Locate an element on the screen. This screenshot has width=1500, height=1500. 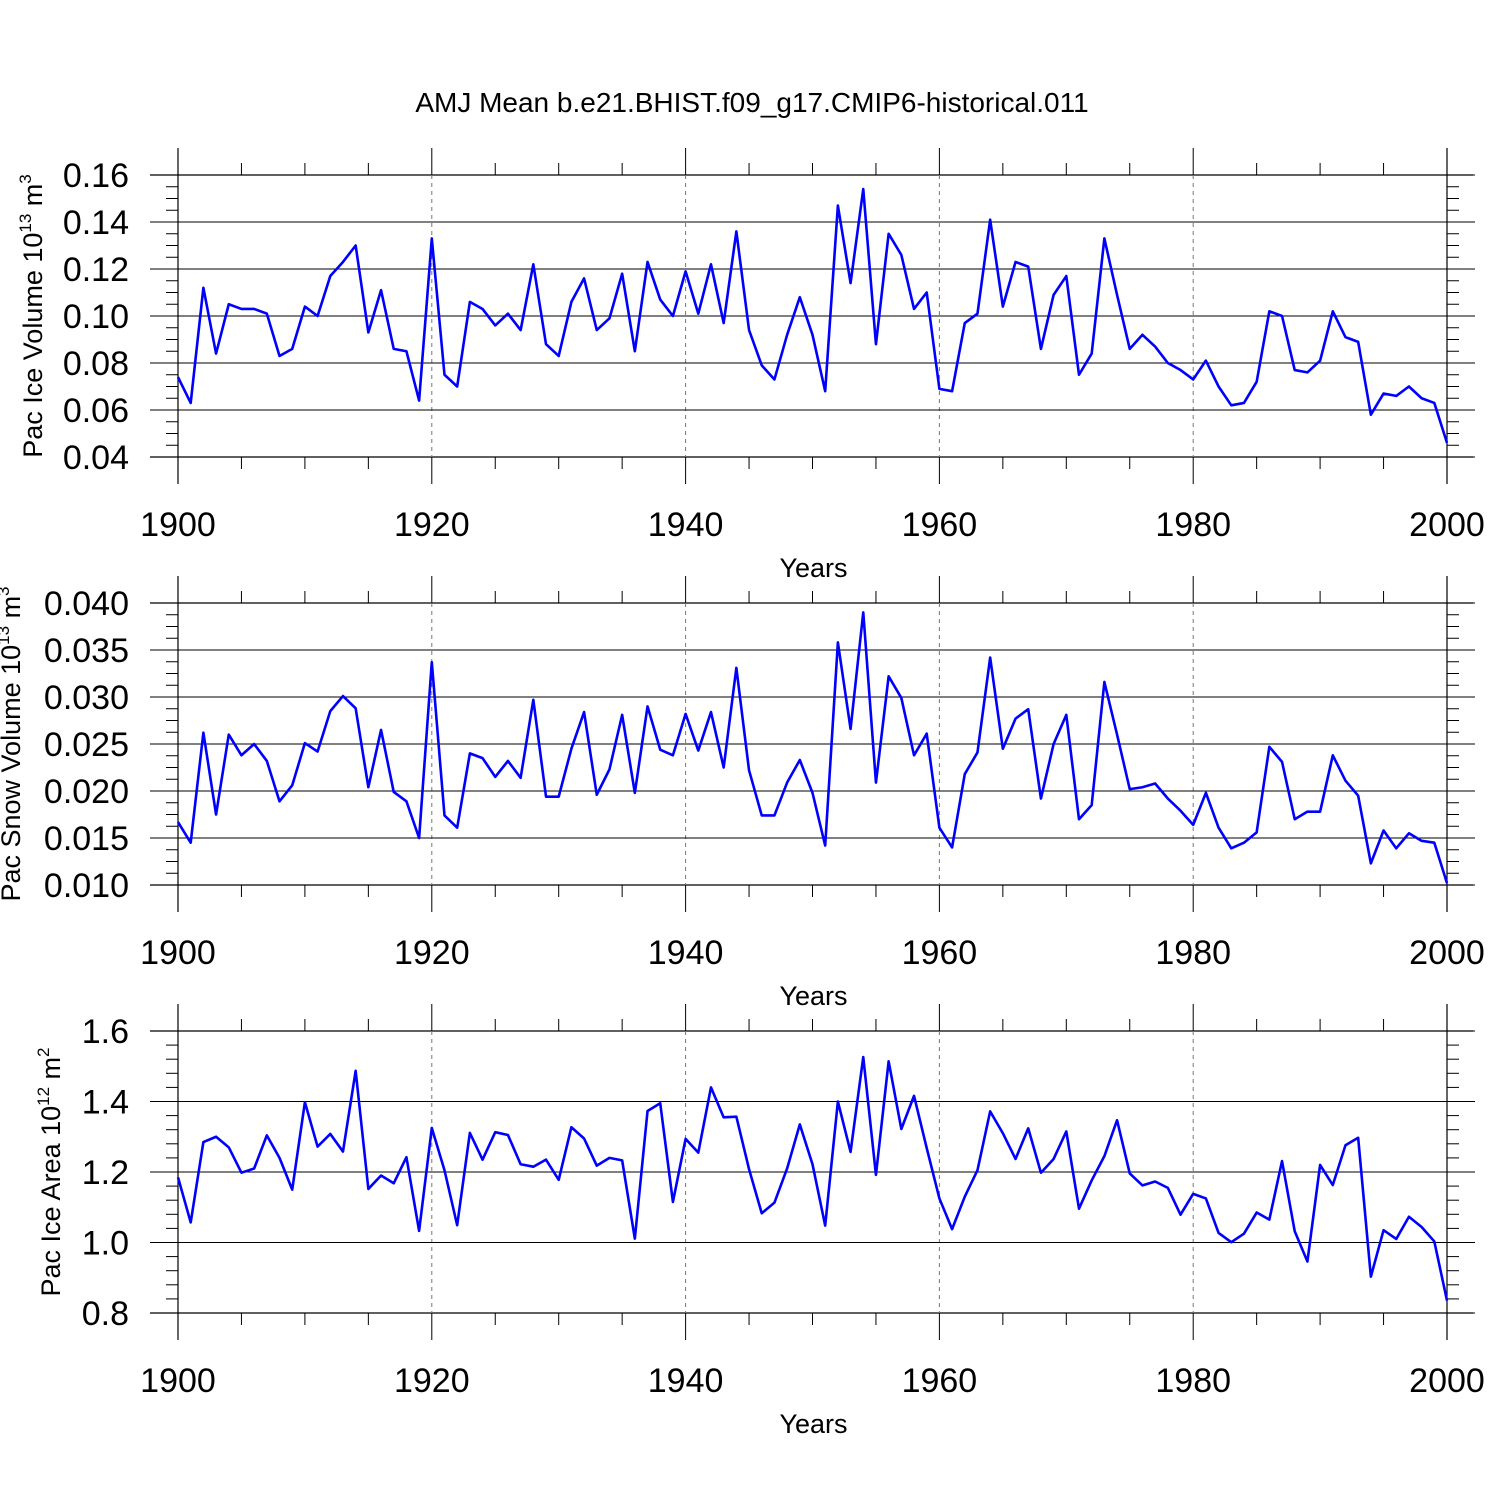
y-tick-label: 0.025 is located at coordinates (86, 745).